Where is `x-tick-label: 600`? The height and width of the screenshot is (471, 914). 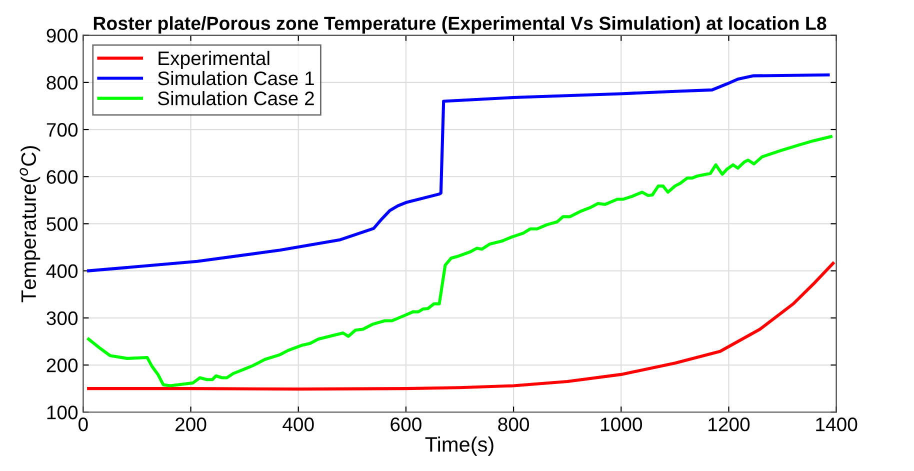 x-tick-label: 600 is located at coordinates (406, 425).